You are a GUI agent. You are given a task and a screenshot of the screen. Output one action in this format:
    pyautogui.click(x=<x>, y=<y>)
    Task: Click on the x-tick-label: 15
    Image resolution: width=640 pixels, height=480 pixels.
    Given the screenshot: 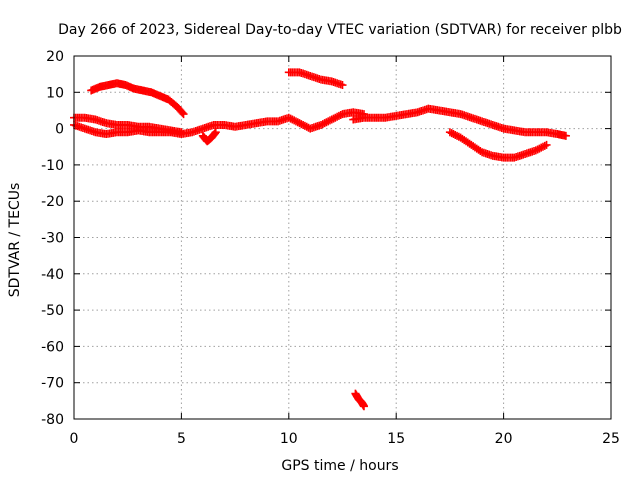 What is the action you would take?
    pyautogui.click(x=396, y=439)
    